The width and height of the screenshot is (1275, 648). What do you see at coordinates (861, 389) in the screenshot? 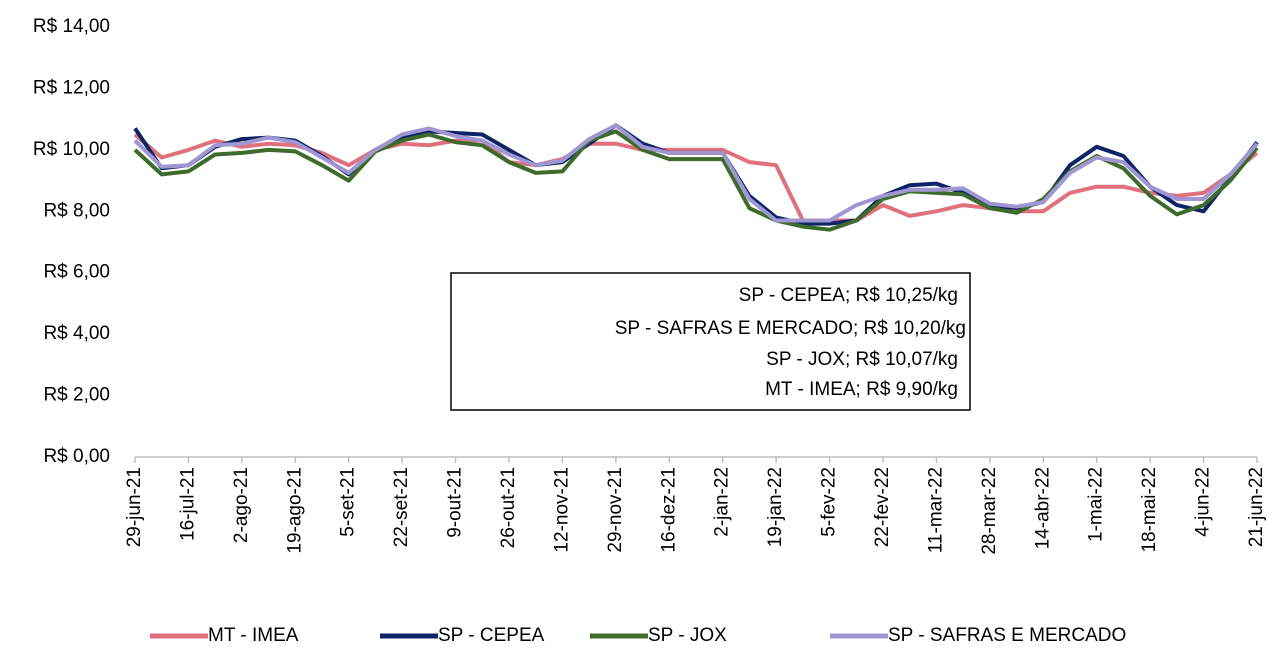
I see `annotation: MT - IMEA; R$ 9,90/kg` at bounding box center [861, 389].